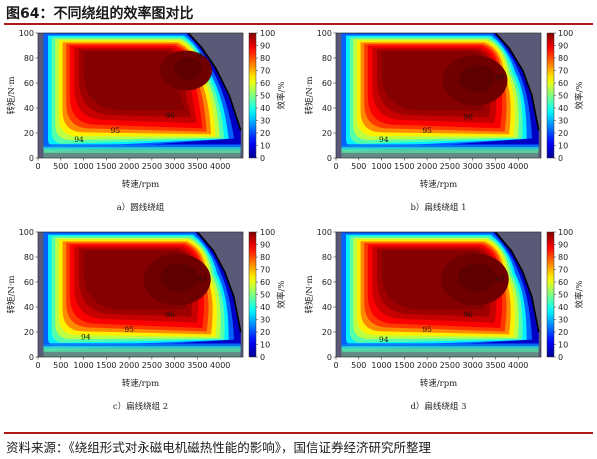 The width and height of the screenshot is (597, 459). What do you see at coordinates (29, 108) in the screenshot?
I see `y-tick-label: 40` at bounding box center [29, 108].